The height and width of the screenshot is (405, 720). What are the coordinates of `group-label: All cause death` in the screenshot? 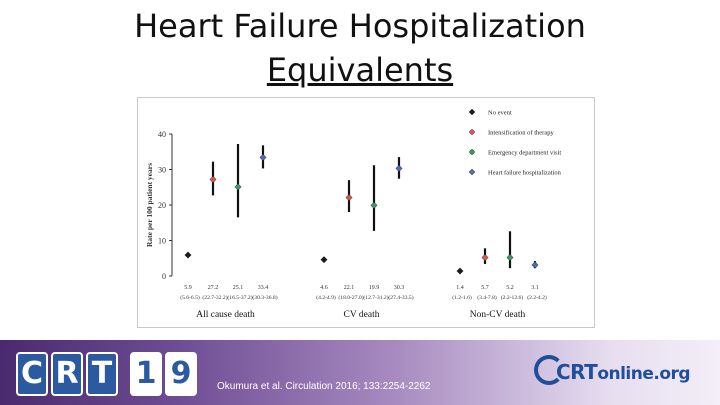 It's located at (225, 315).